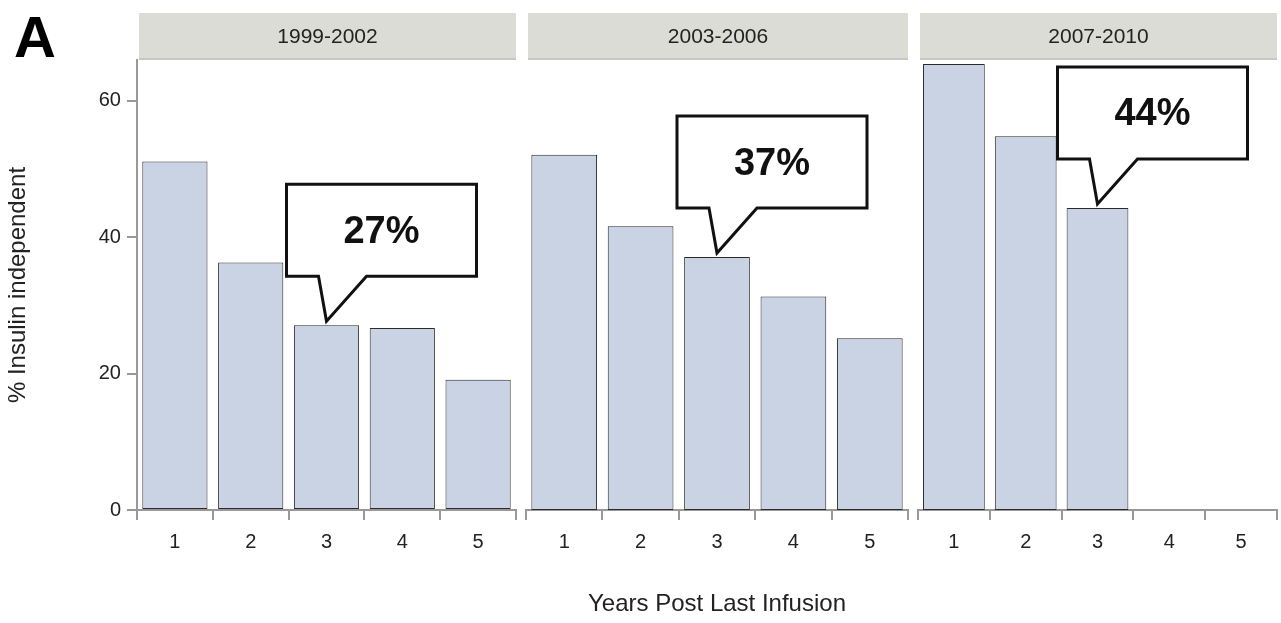 The height and width of the screenshot is (623, 1281). I want to click on y-tick-label: 40, so click(109, 235).